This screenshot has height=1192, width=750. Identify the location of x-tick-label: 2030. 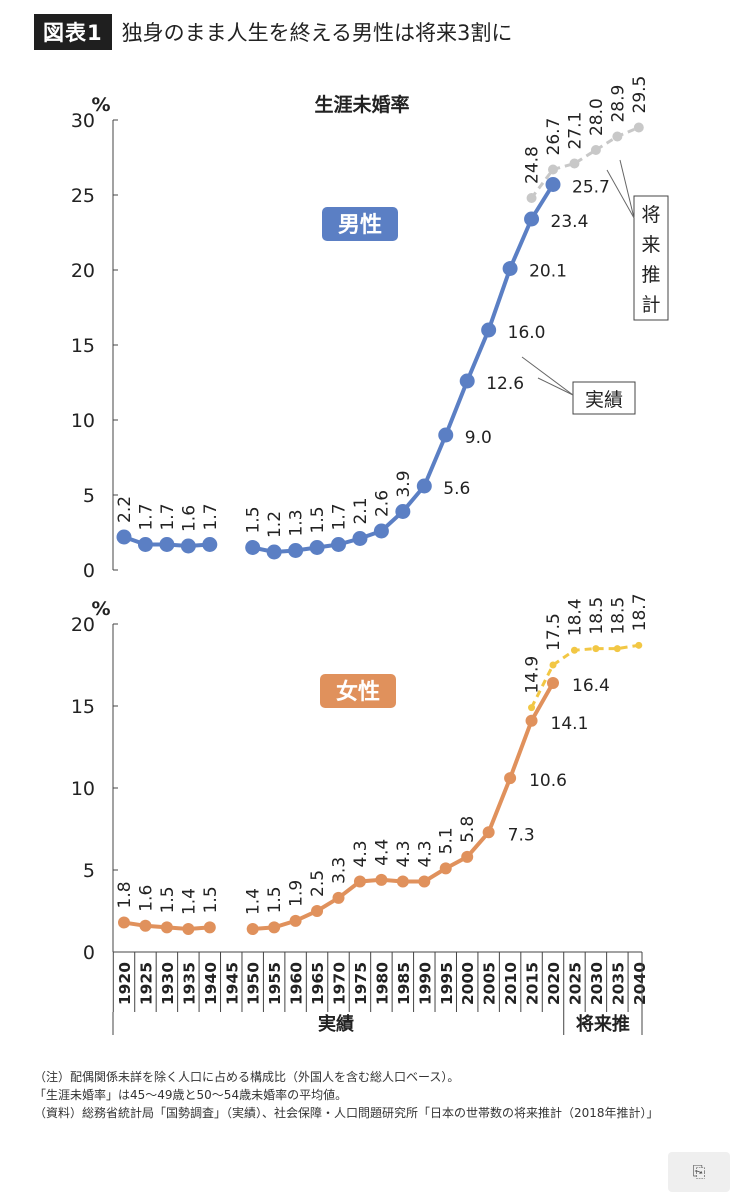
(597, 983).